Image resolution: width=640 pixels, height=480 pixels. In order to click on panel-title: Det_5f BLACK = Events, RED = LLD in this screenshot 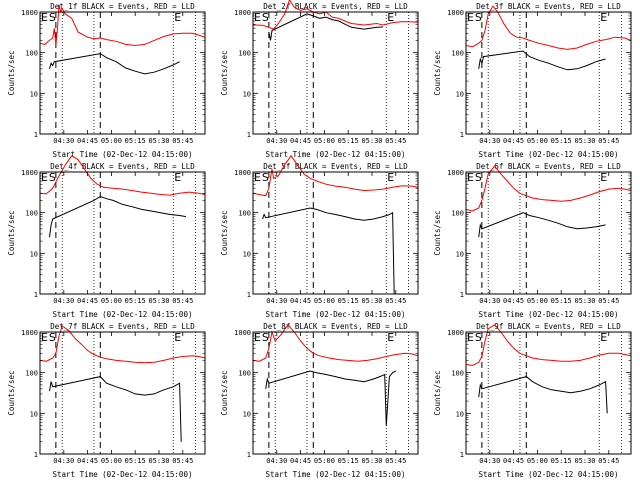, I will do `click(335, 166)`.